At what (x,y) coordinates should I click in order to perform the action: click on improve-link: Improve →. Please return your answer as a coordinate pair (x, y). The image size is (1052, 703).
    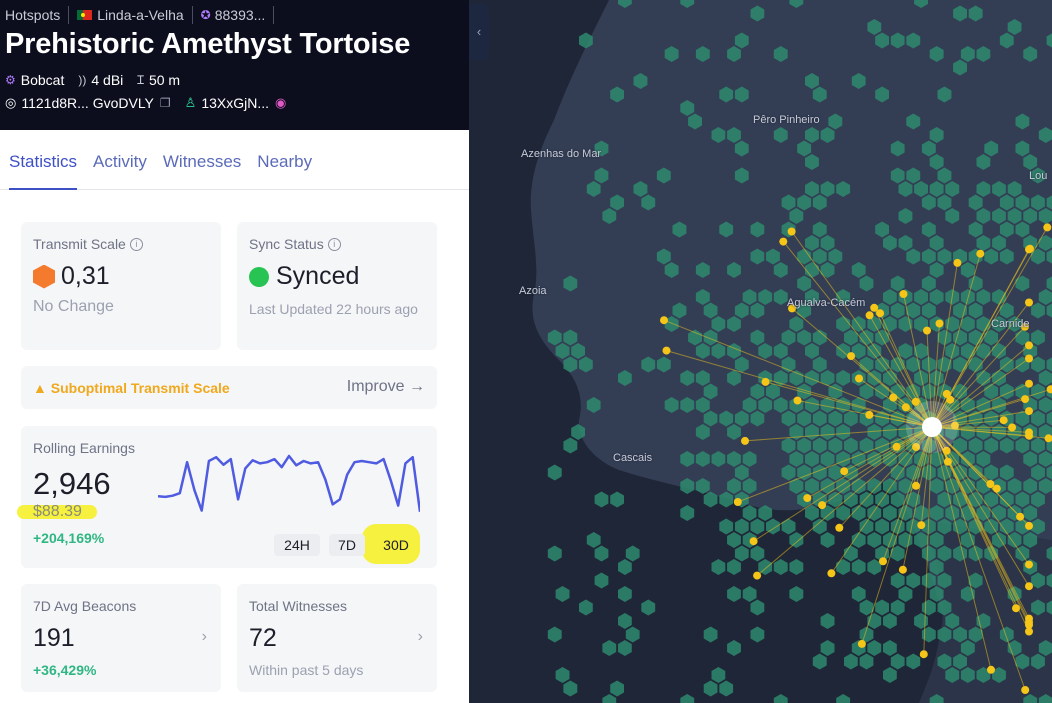
    Looking at the image, I should click on (385, 386).